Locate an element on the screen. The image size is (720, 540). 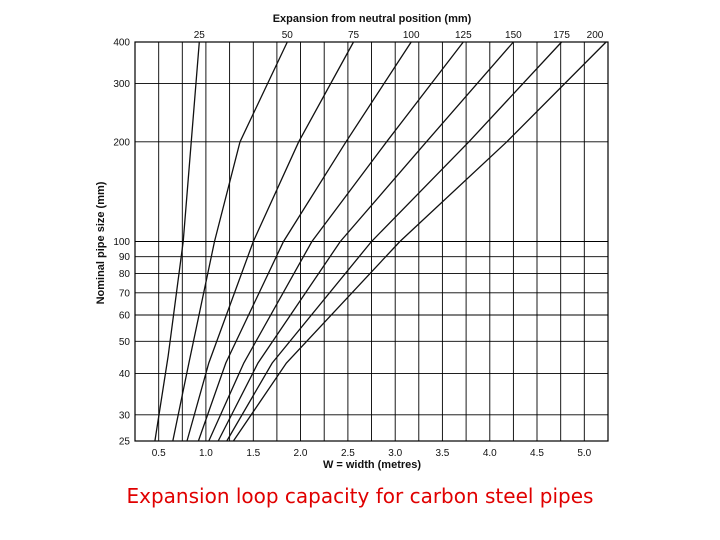
y-tick-label: 40 is located at coordinates (125, 374).